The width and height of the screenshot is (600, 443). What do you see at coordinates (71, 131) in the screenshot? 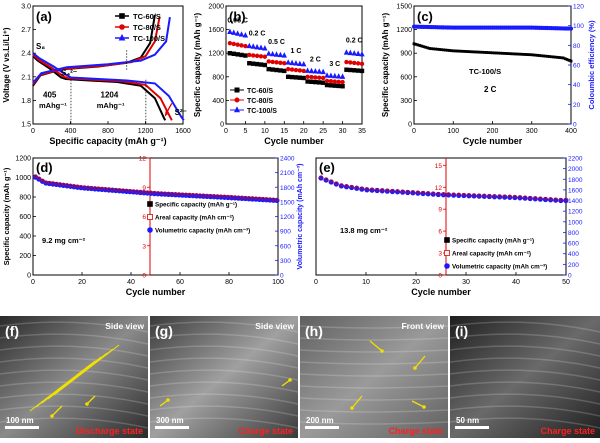
I see `panel-a-xtick-label: 400` at bounding box center [71, 131].